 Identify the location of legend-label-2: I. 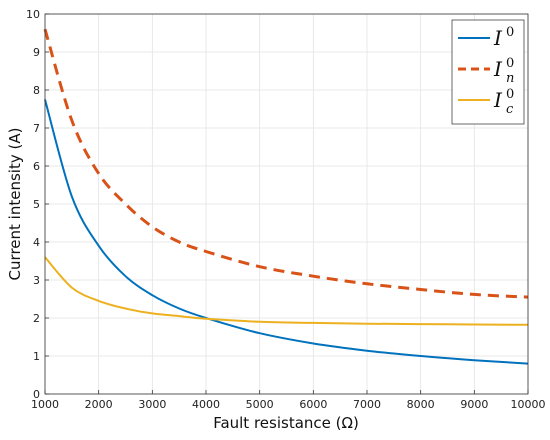
(498, 69).